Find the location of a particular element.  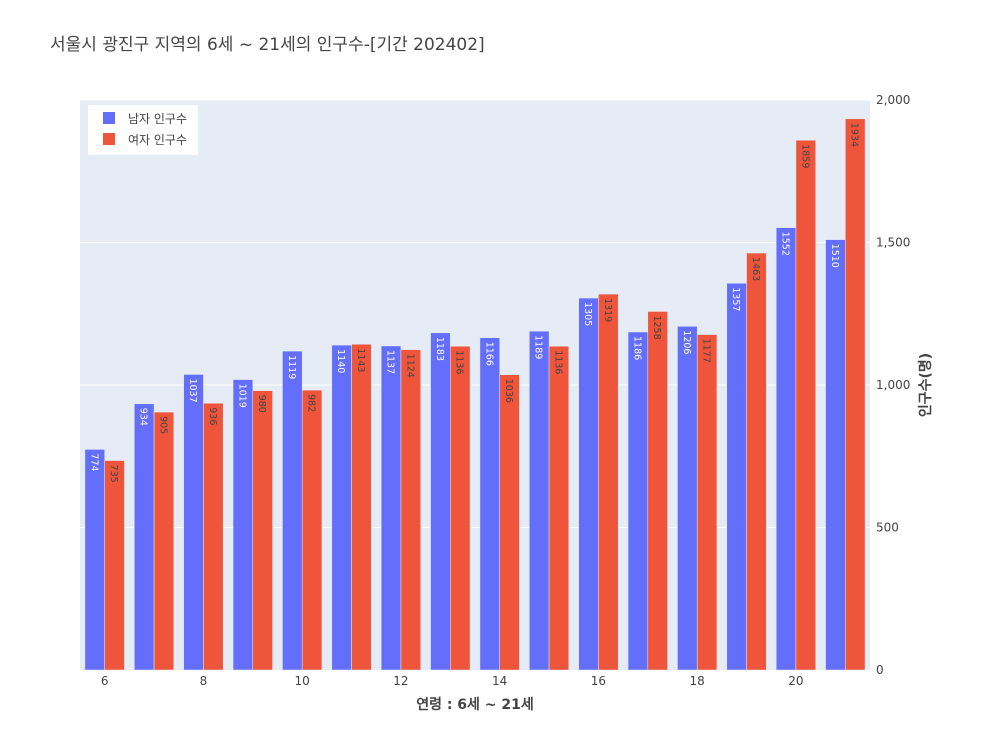

x-tick-label: 12 is located at coordinates (400, 681).